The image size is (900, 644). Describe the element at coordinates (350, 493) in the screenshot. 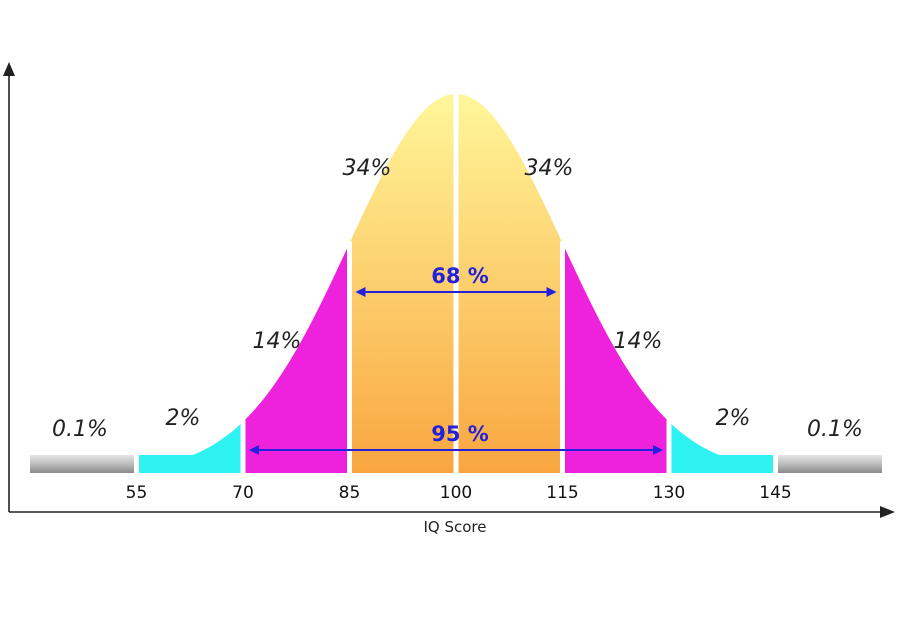

I see `x-tick-label-2: 85` at that location.